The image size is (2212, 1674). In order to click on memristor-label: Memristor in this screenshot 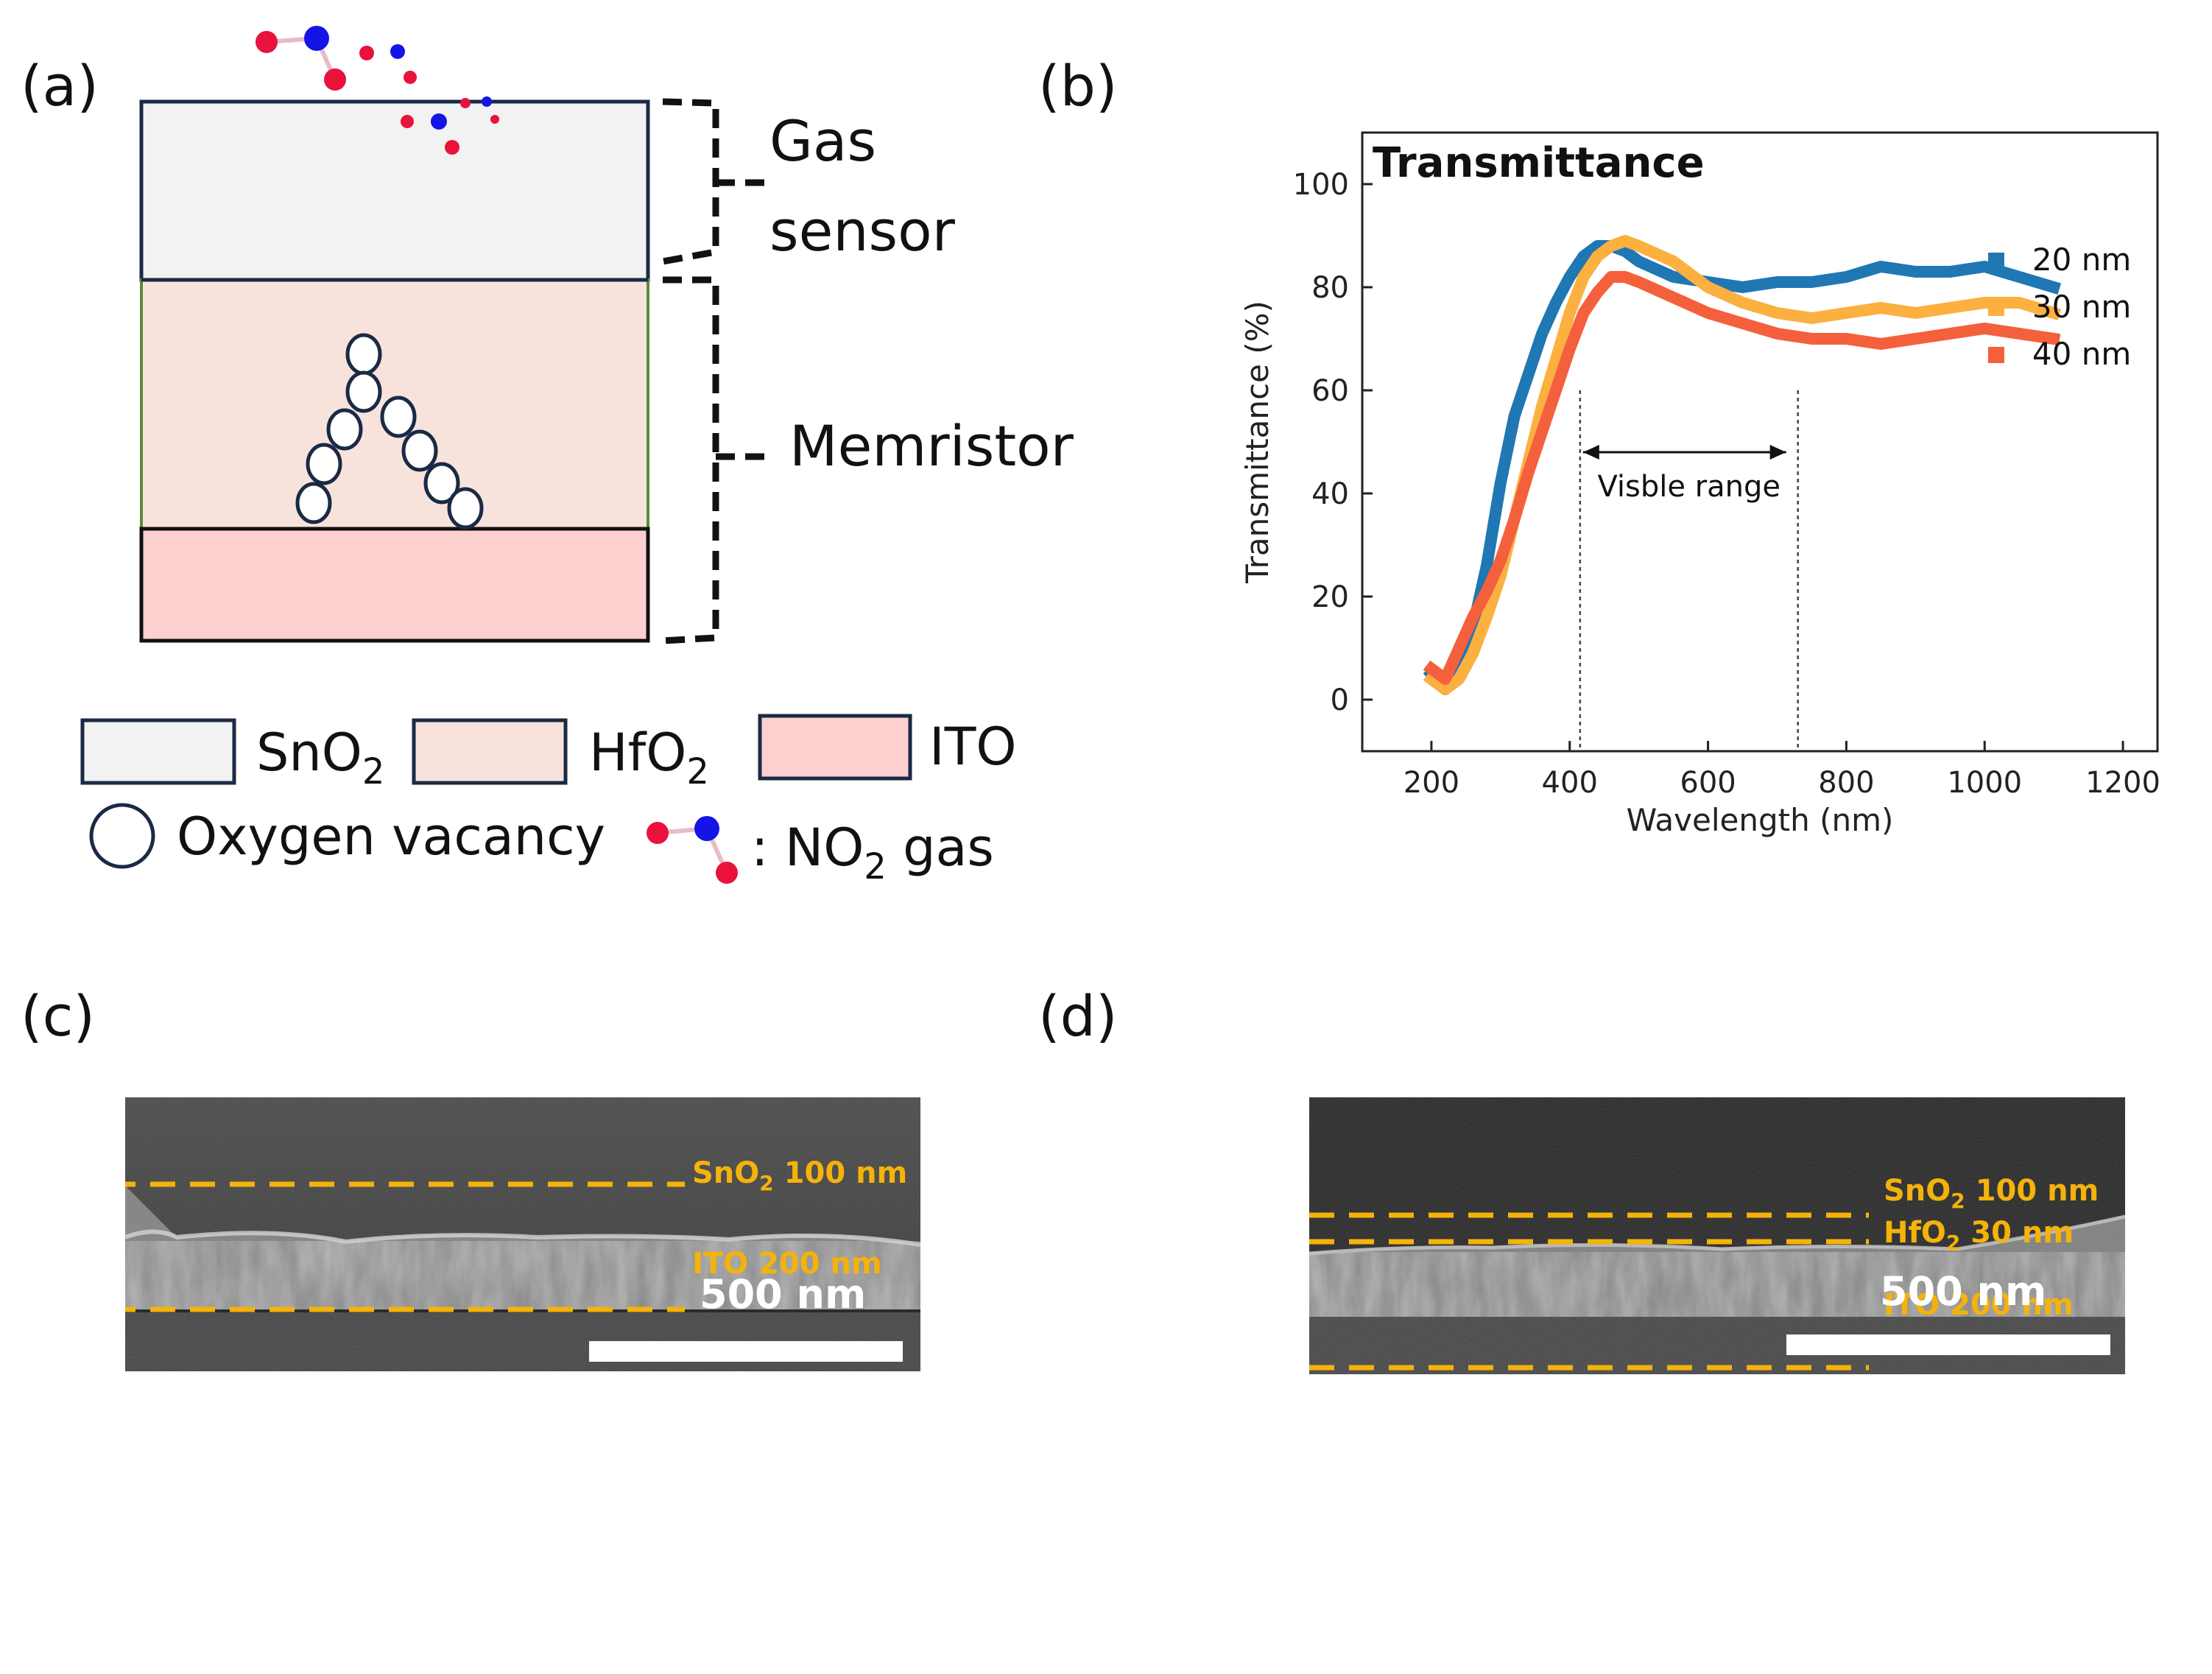, I will do `click(931, 446)`.